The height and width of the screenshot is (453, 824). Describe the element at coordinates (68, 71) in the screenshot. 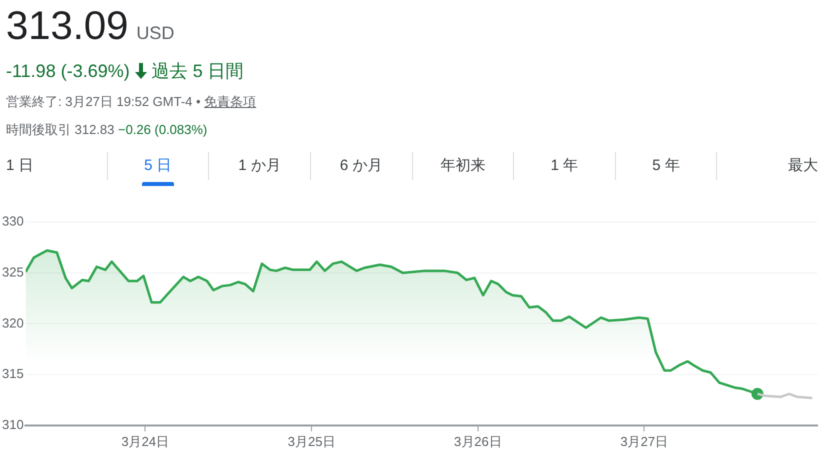

I see `text: -11.98 (-3.69%)` at that location.